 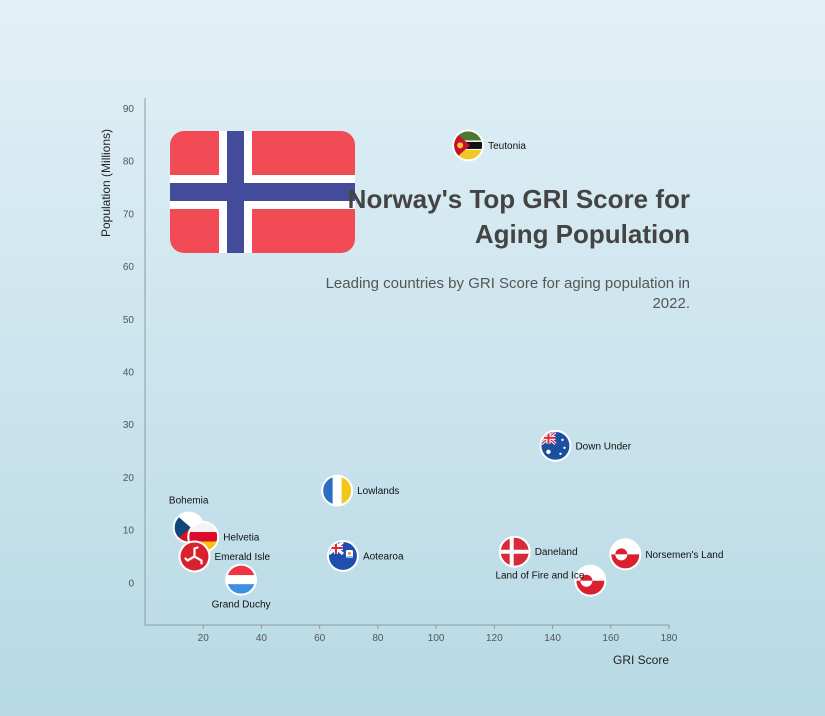 I want to click on point-label-norsemen-s-land: Norsemen's Land, so click(x=684, y=555).